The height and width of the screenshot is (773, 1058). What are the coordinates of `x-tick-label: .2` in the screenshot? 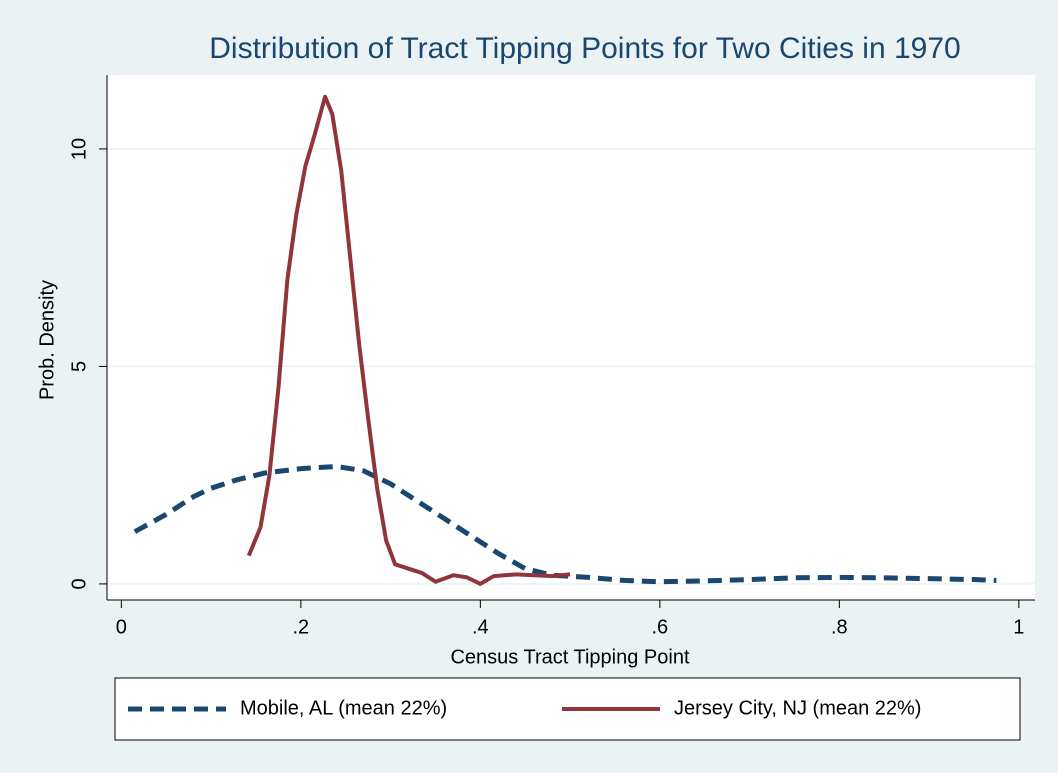 It's located at (301, 627).